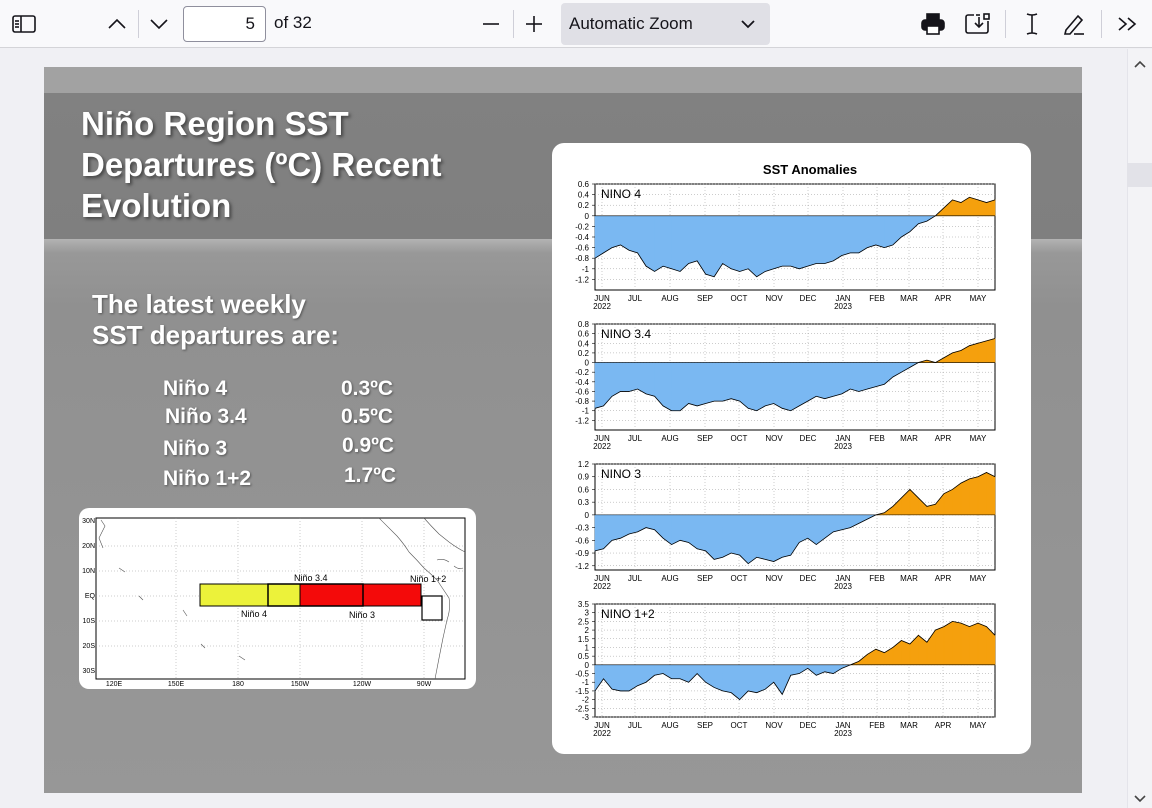 The width and height of the screenshot is (1152, 808). I want to click on y-tick-label: -0.4, so click(582, 237).